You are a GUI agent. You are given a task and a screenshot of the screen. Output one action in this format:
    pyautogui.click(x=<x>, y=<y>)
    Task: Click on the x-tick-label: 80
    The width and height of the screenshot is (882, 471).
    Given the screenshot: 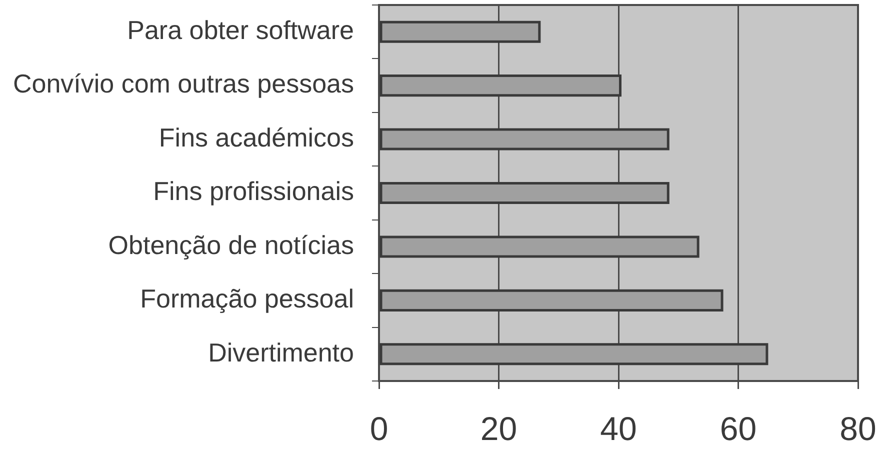 What is the action you would take?
    pyautogui.click(x=858, y=428)
    